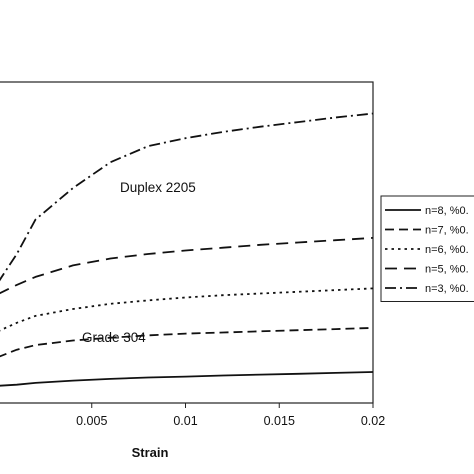 Image resolution: width=474 pixels, height=474 pixels. I want to click on annotation-duplex-2205: Duplex 2205, so click(158, 187).